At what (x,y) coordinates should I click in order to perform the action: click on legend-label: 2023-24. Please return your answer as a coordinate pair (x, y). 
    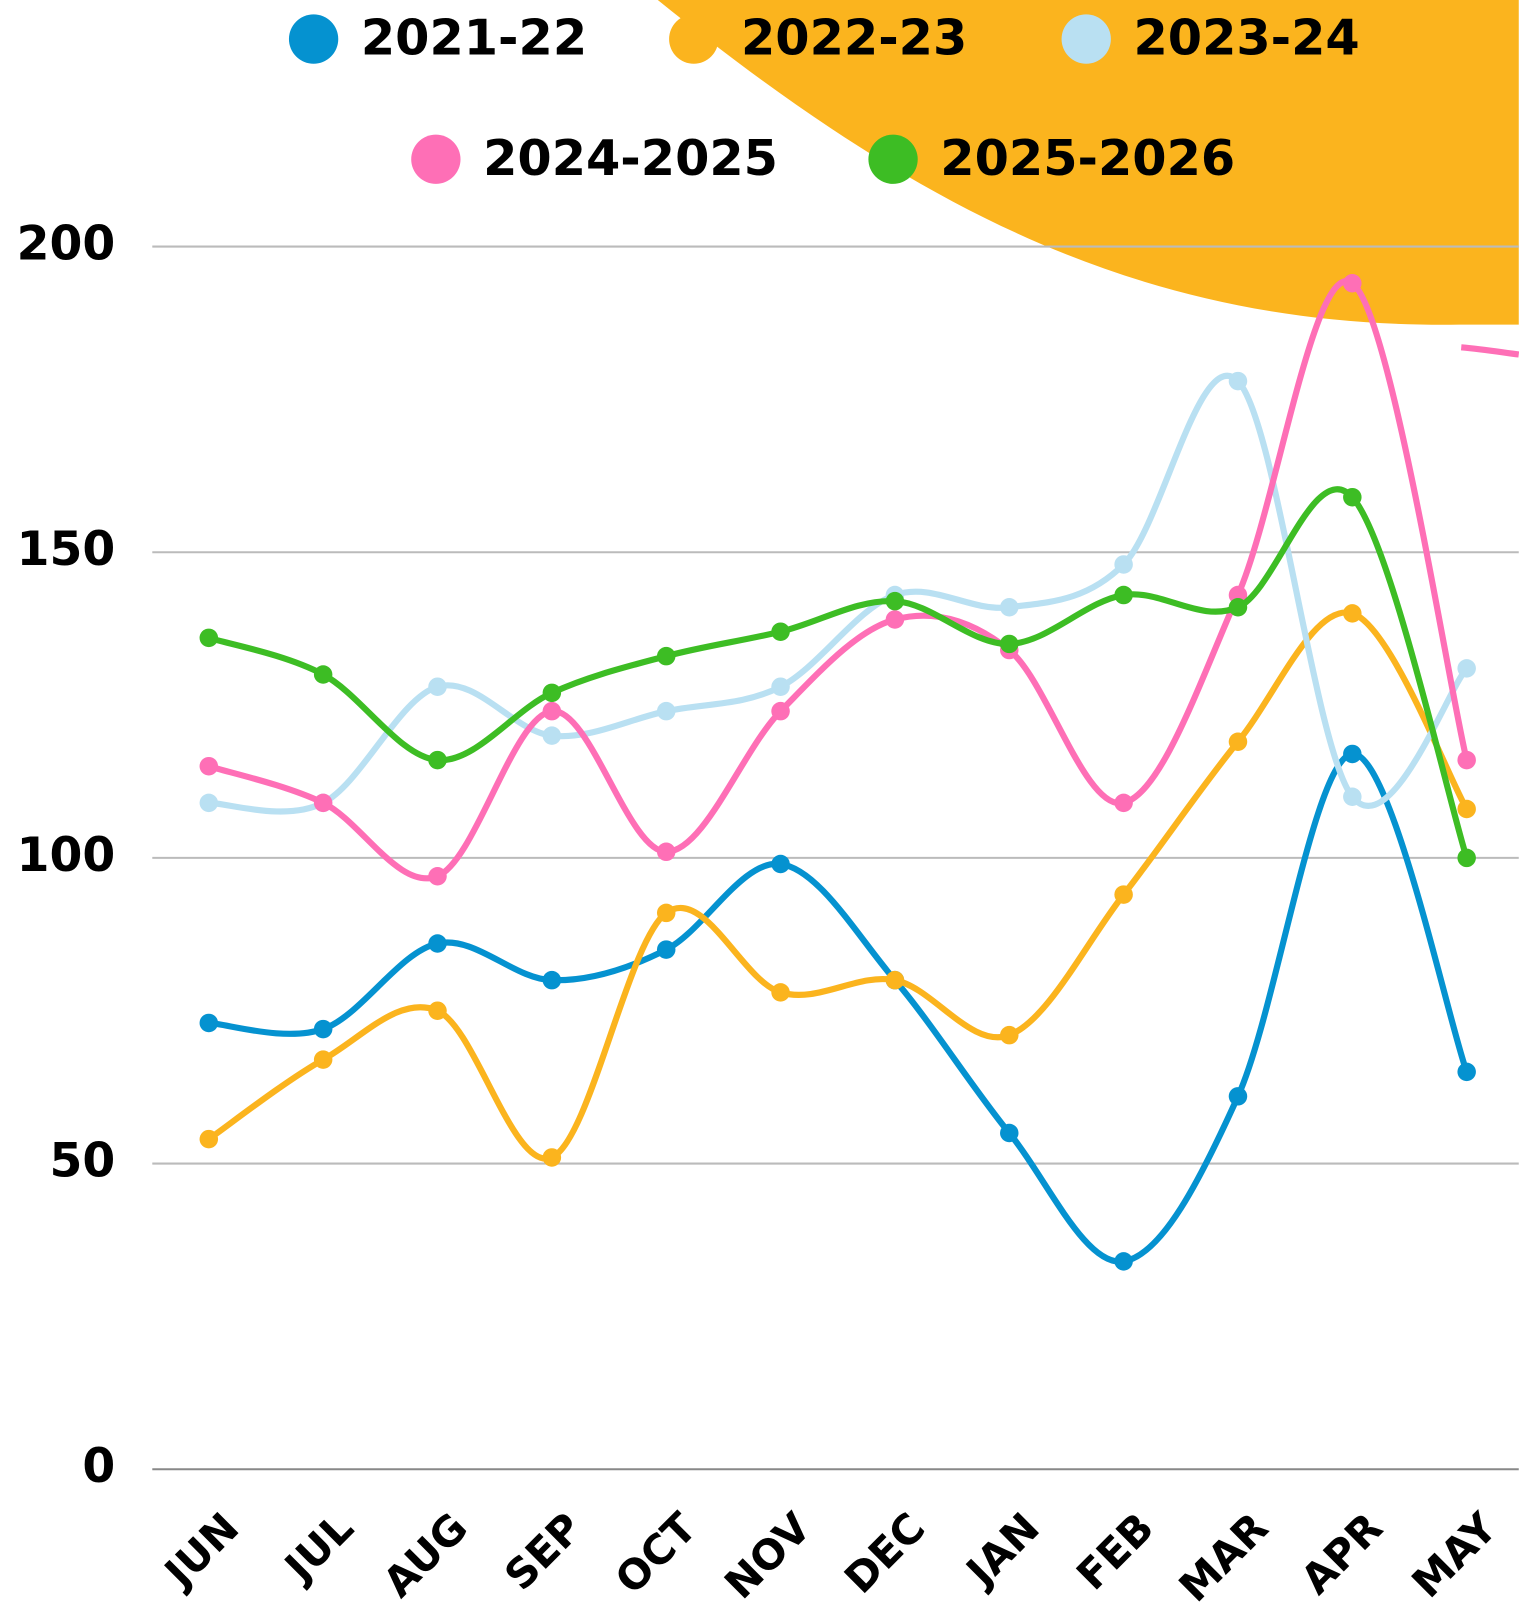
    Looking at the image, I should click on (1246, 38).